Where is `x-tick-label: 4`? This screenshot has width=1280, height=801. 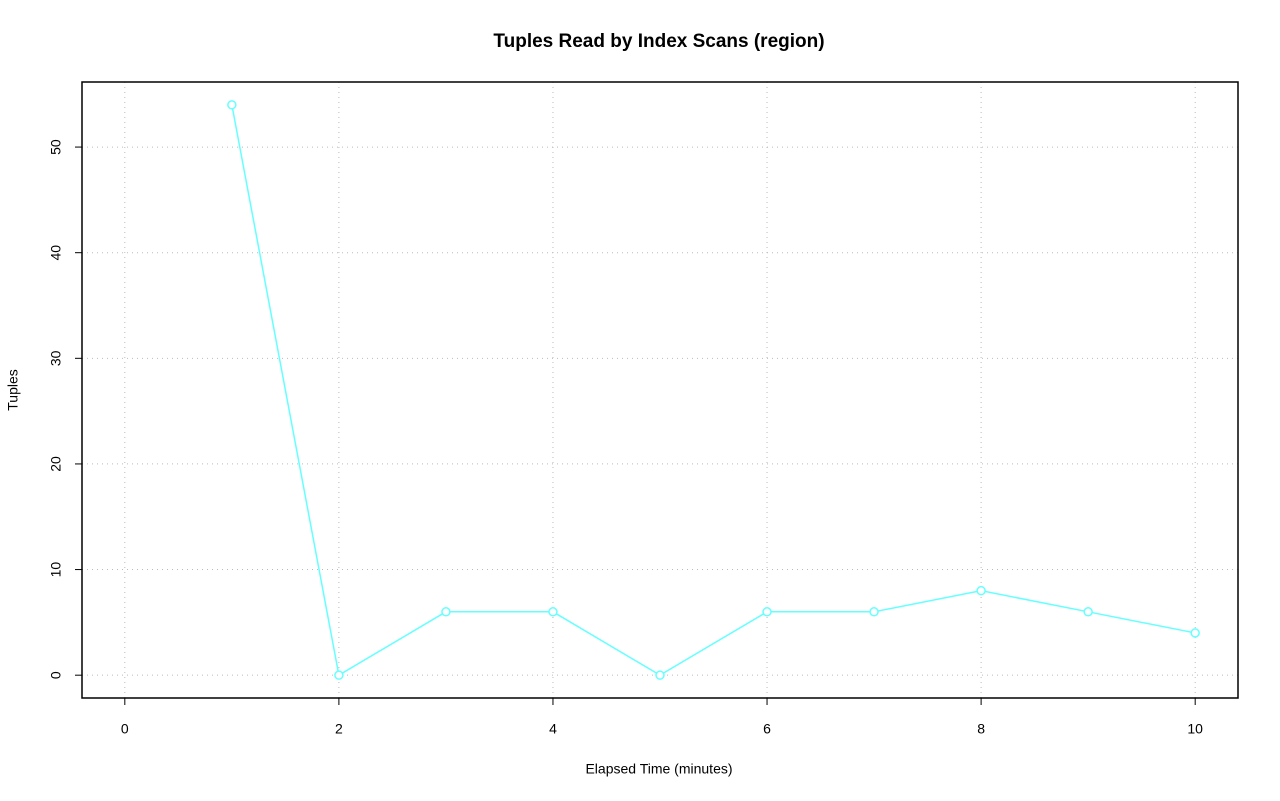 x-tick-label: 4 is located at coordinates (553, 729).